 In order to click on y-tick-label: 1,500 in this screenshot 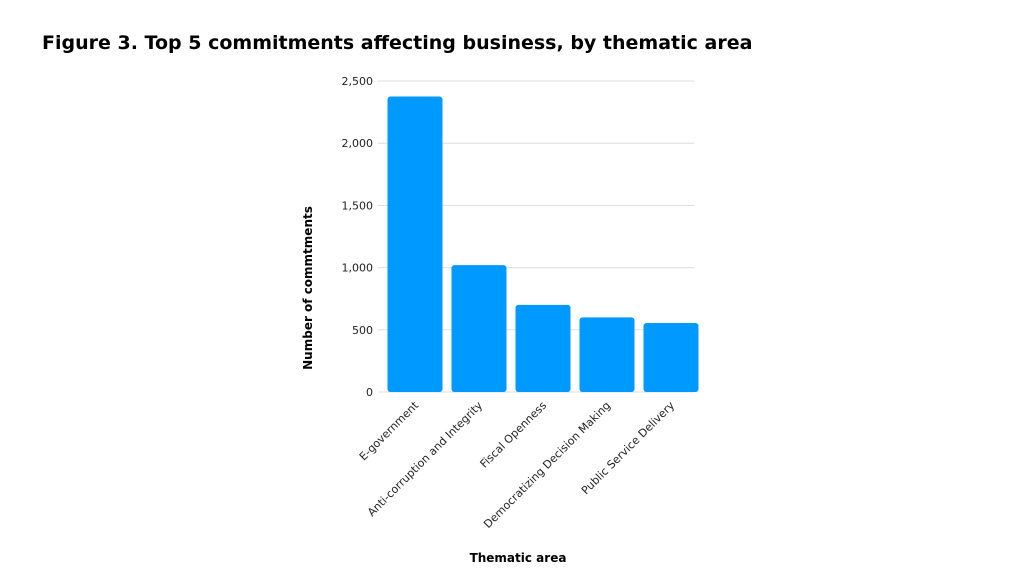, I will do `click(358, 205)`.